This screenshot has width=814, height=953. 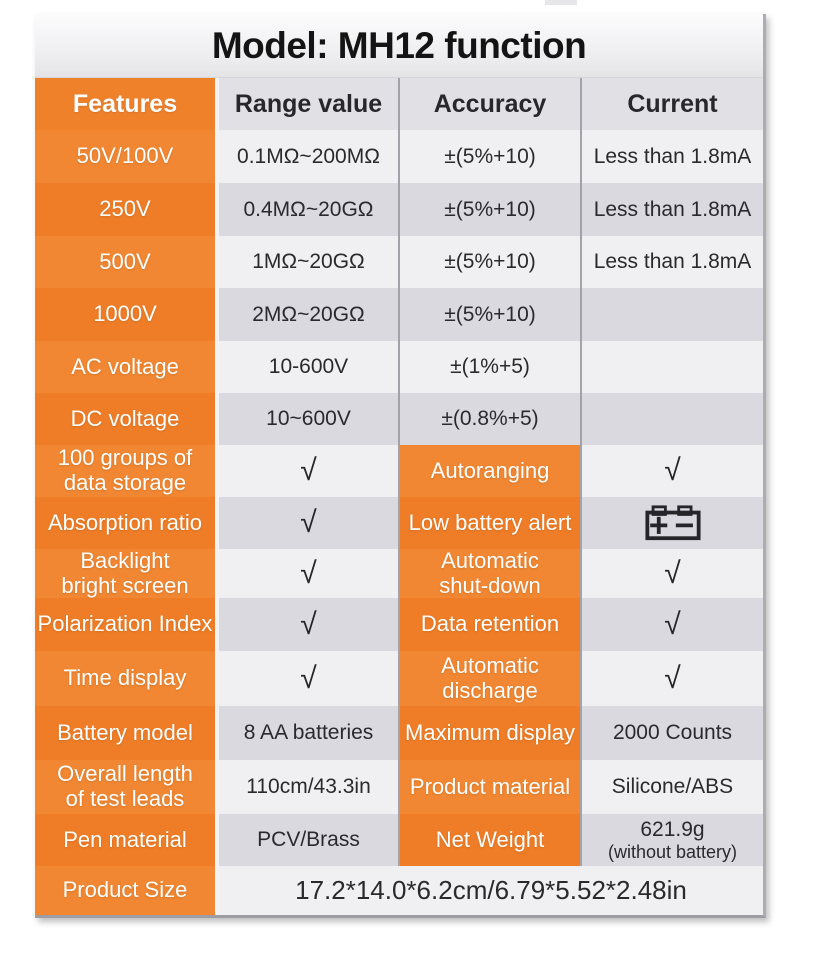 I want to click on table-row: 500V 1MΩ~20GΩ ±(5%+10) Less than 1.8mA, so click(x=399, y=262).